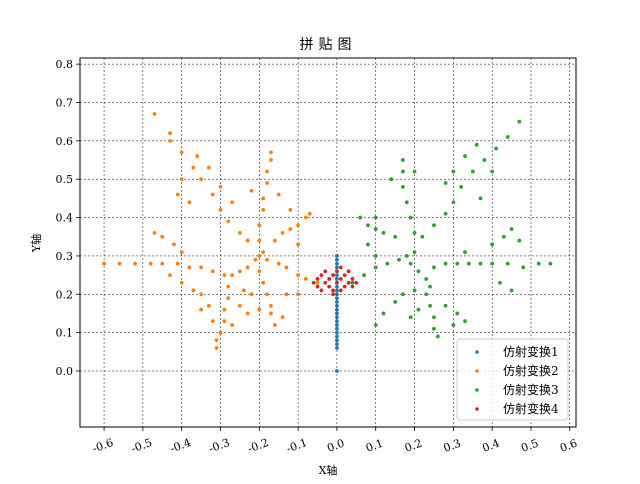  Describe the element at coordinates (512, 379) in the screenshot. I see `legend: 仿射变换1 仿射变换2 仿射变换3 仿射变换4` at that location.